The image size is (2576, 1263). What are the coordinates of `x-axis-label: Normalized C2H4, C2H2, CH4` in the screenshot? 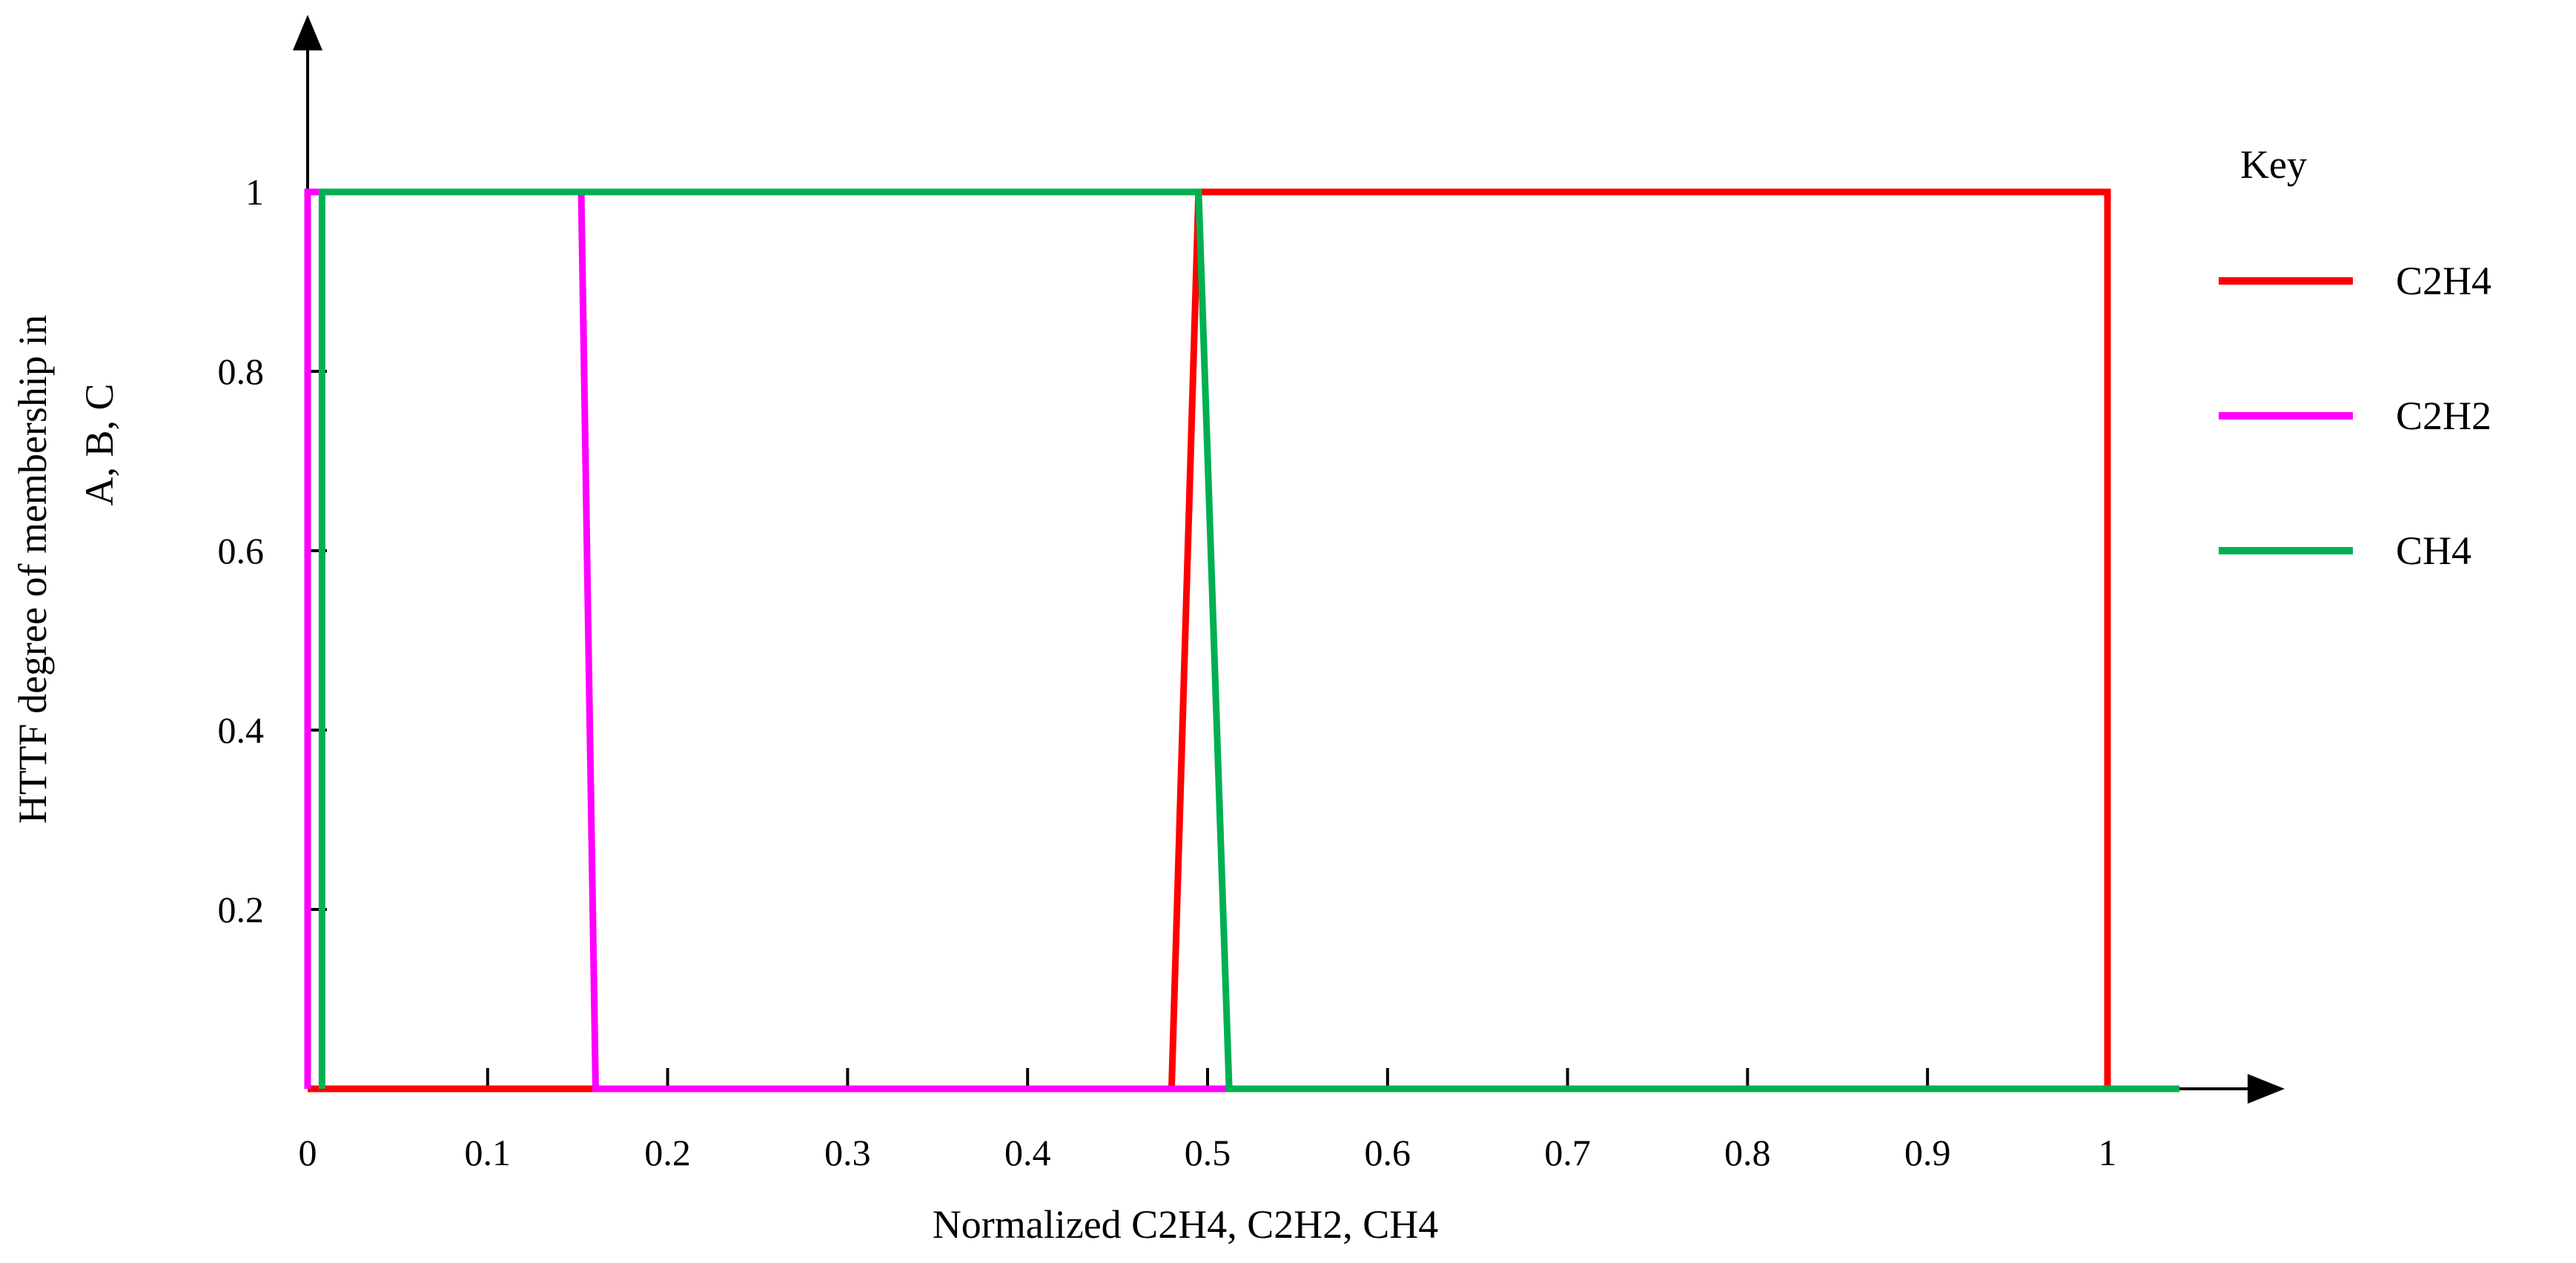 It's located at (1185, 1224).